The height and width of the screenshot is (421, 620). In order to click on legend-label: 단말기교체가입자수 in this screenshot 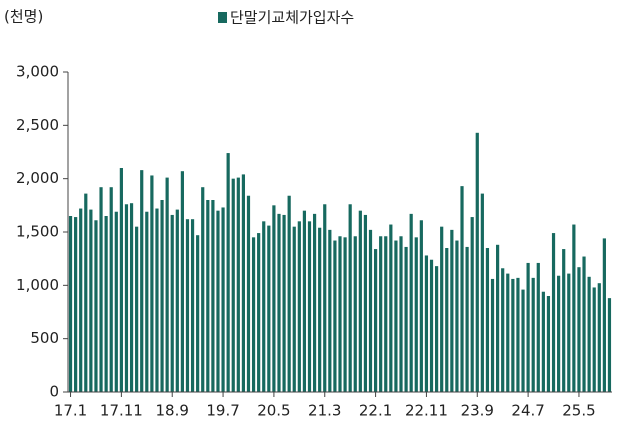, I will do `click(292, 18)`.